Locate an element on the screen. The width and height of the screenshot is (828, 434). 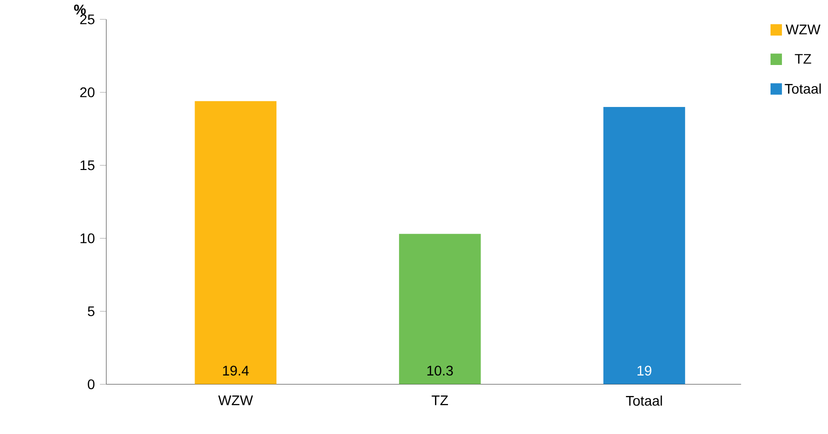
x-tick-label: WZW is located at coordinates (235, 401).